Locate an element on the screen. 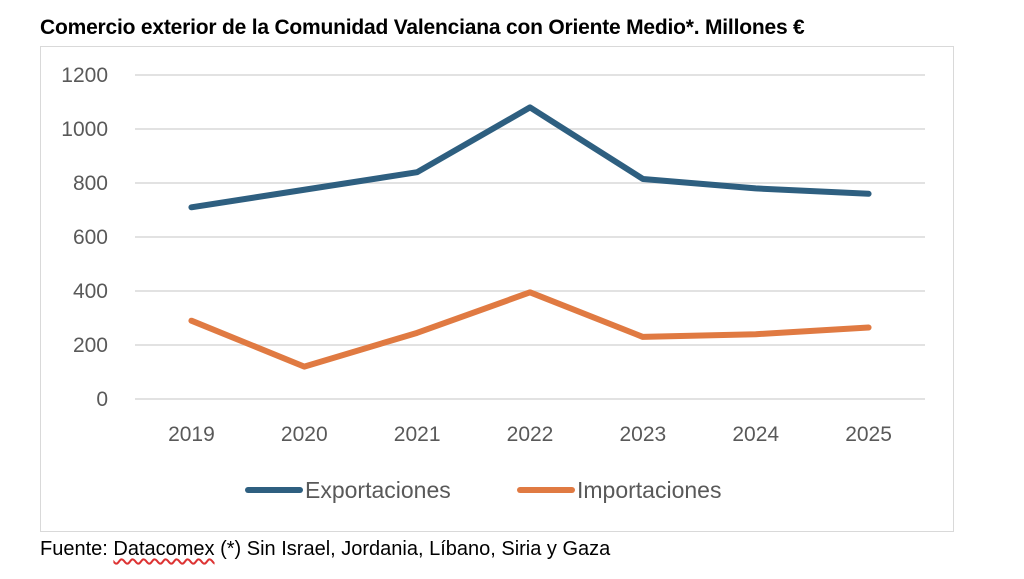 The image size is (1024, 579). y-tick-label: 800 is located at coordinates (90, 183).